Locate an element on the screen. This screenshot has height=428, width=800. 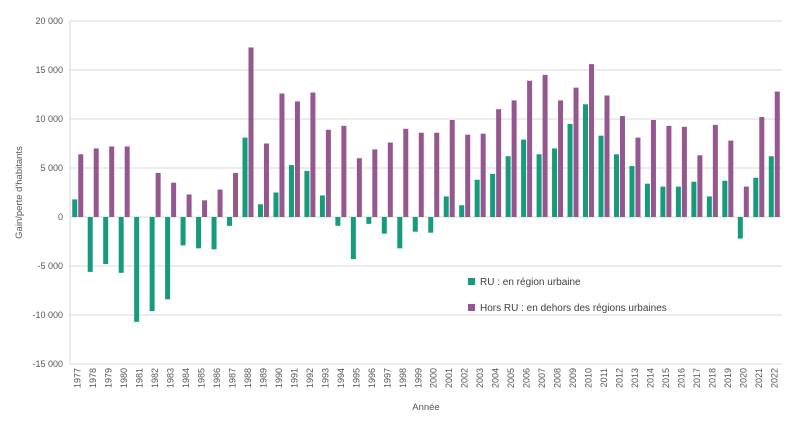
bar-ru-2022 is located at coordinates (771, 186).